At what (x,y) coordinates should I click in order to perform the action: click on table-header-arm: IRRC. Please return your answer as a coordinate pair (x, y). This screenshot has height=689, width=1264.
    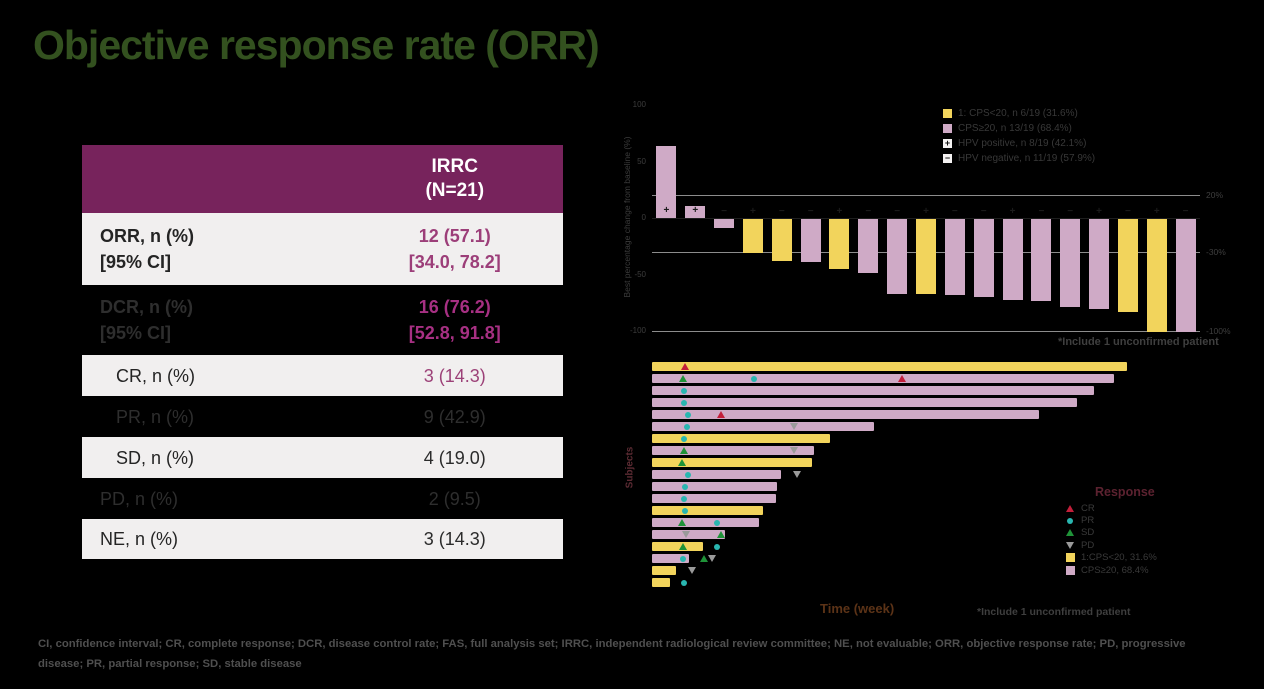
    Looking at the image, I should click on (454, 166).